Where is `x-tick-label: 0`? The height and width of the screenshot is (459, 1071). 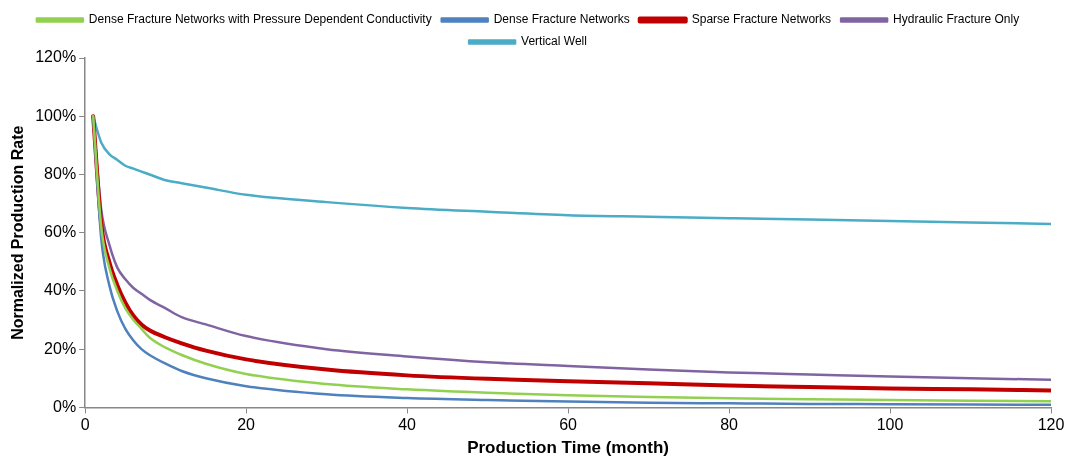
x-tick-label: 0 is located at coordinates (85, 425).